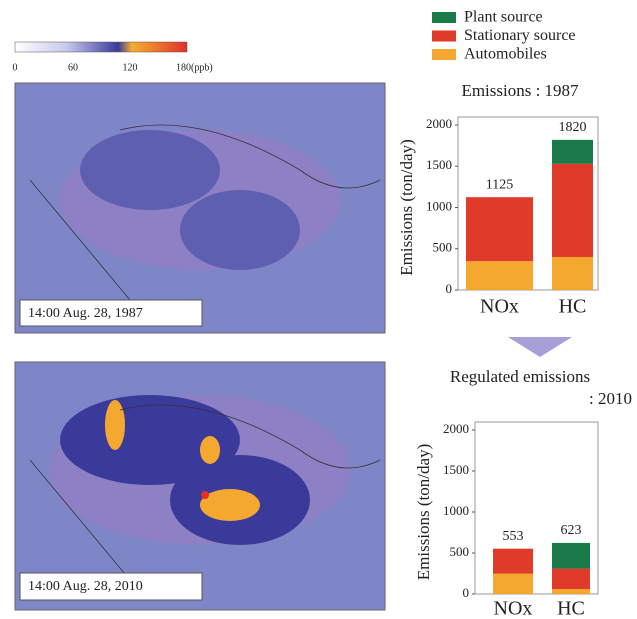  What do you see at coordinates (571, 530) in the screenshot?
I see `total-label: 623` at bounding box center [571, 530].